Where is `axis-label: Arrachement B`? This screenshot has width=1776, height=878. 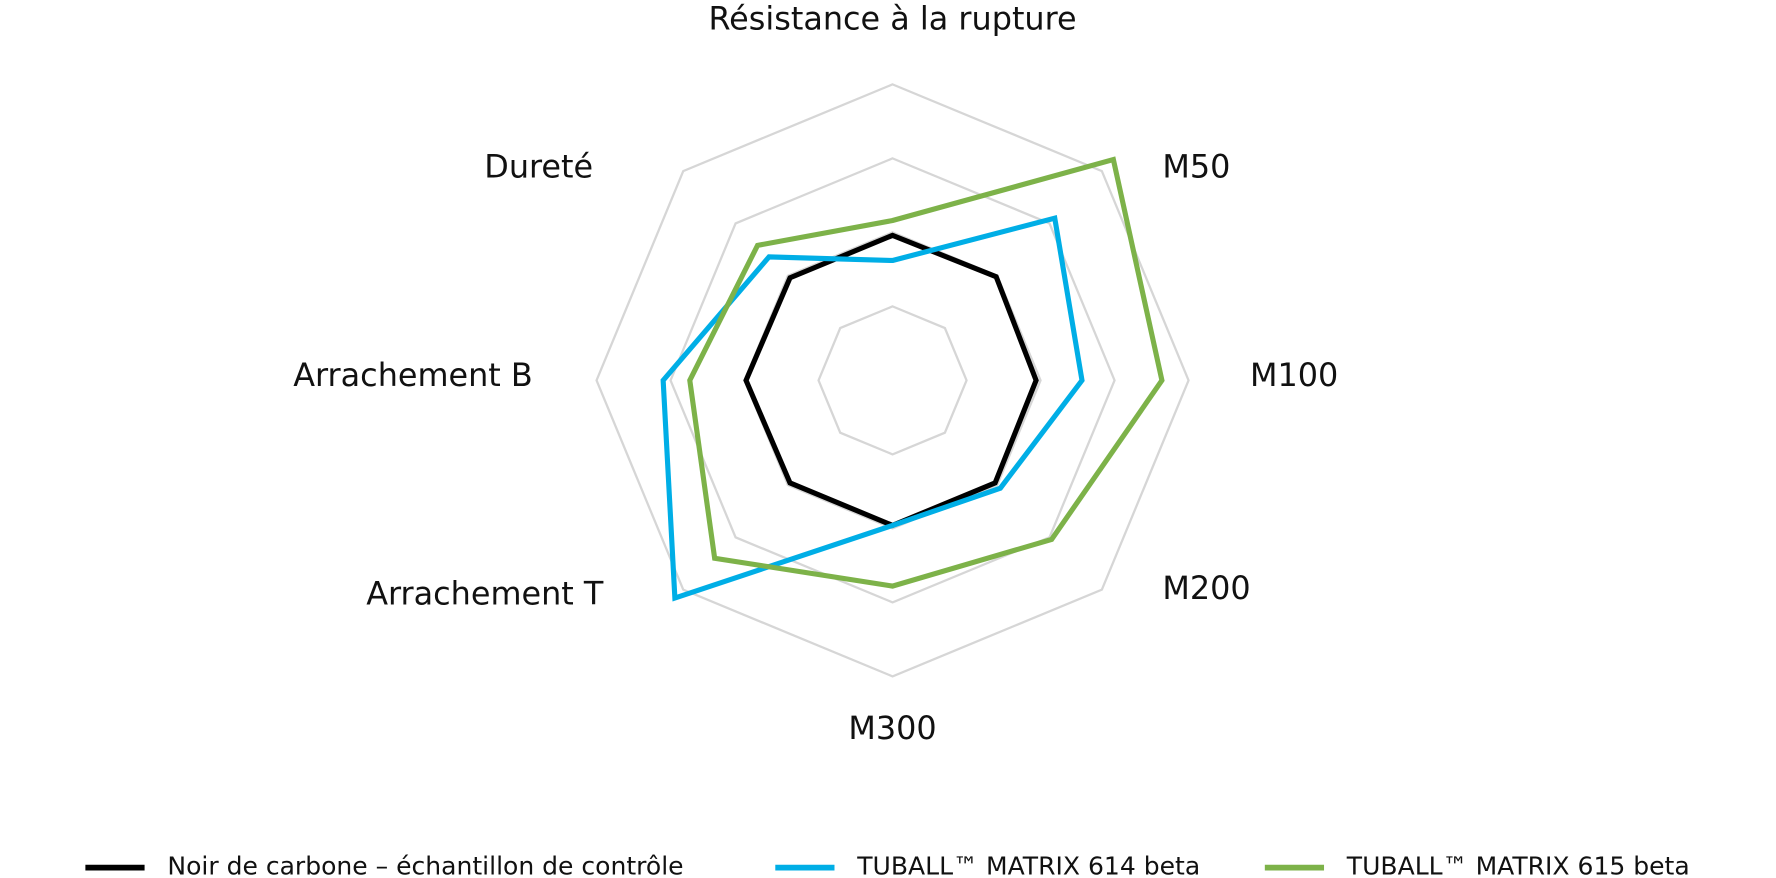 axis-label: Arrachement B is located at coordinates (413, 375).